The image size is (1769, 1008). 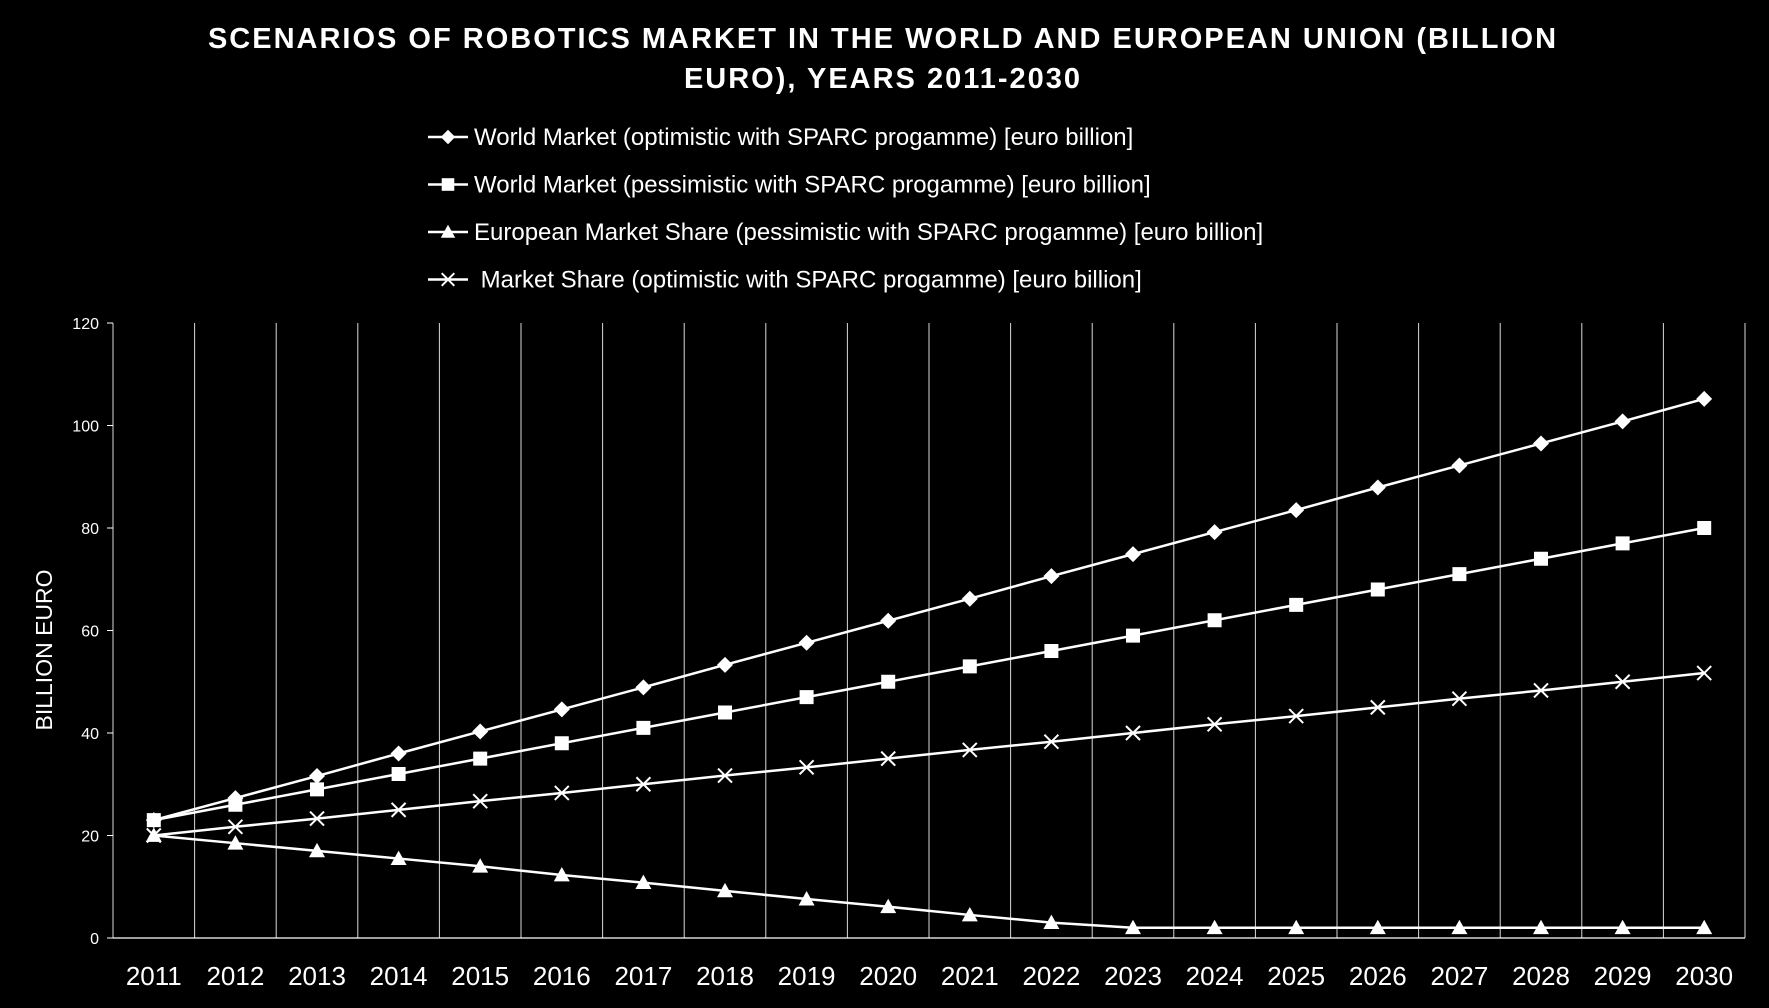 What do you see at coordinates (1541, 976) in the screenshot?
I see `x-tick-label: 2028` at bounding box center [1541, 976].